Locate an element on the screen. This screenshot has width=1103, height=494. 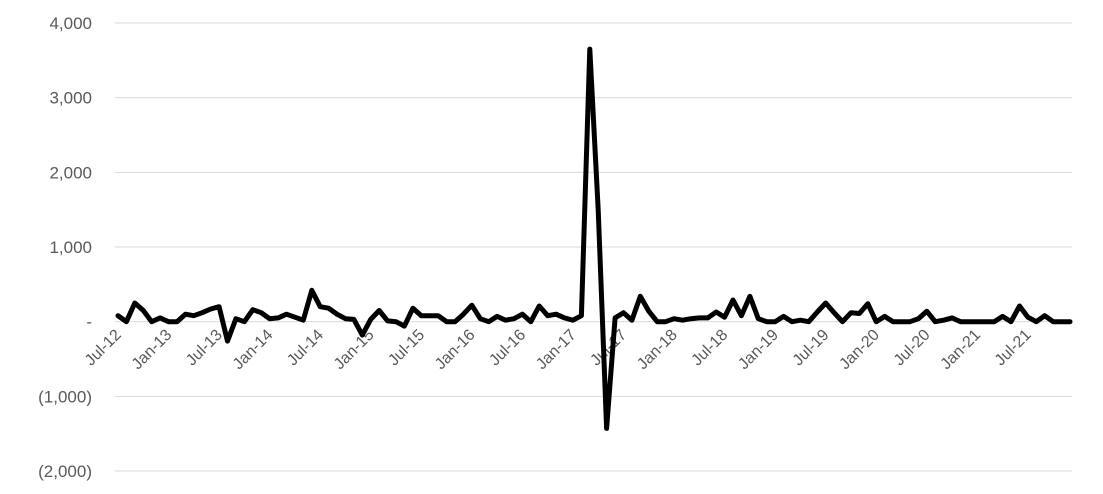
x-tick-label: Jul-18 is located at coordinates (710, 347).